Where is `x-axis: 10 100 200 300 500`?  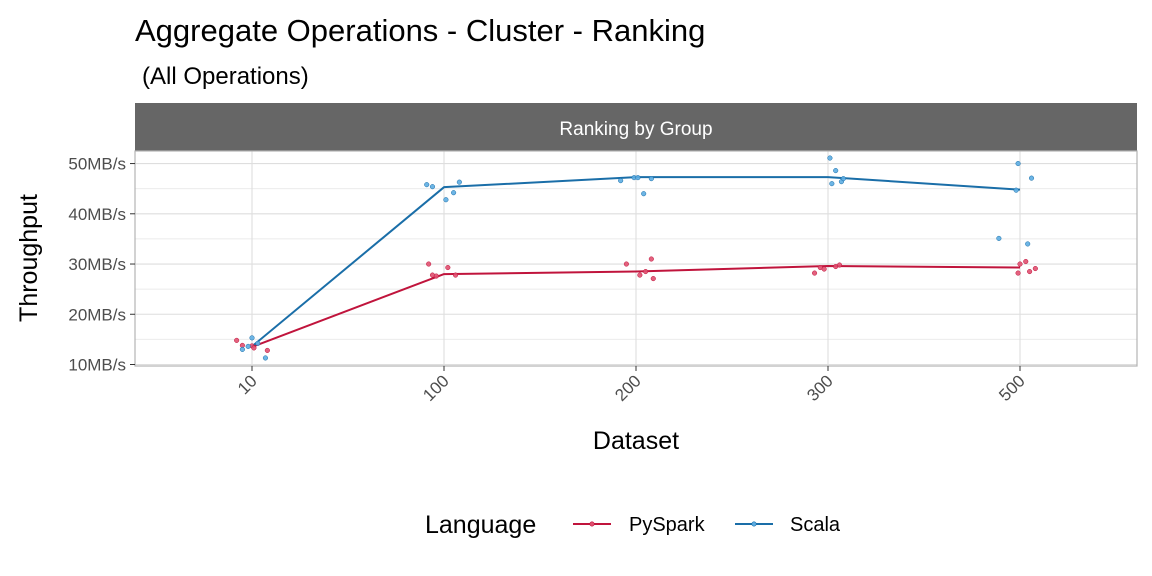 x-axis: 10 100 200 300 500 is located at coordinates (631, 385).